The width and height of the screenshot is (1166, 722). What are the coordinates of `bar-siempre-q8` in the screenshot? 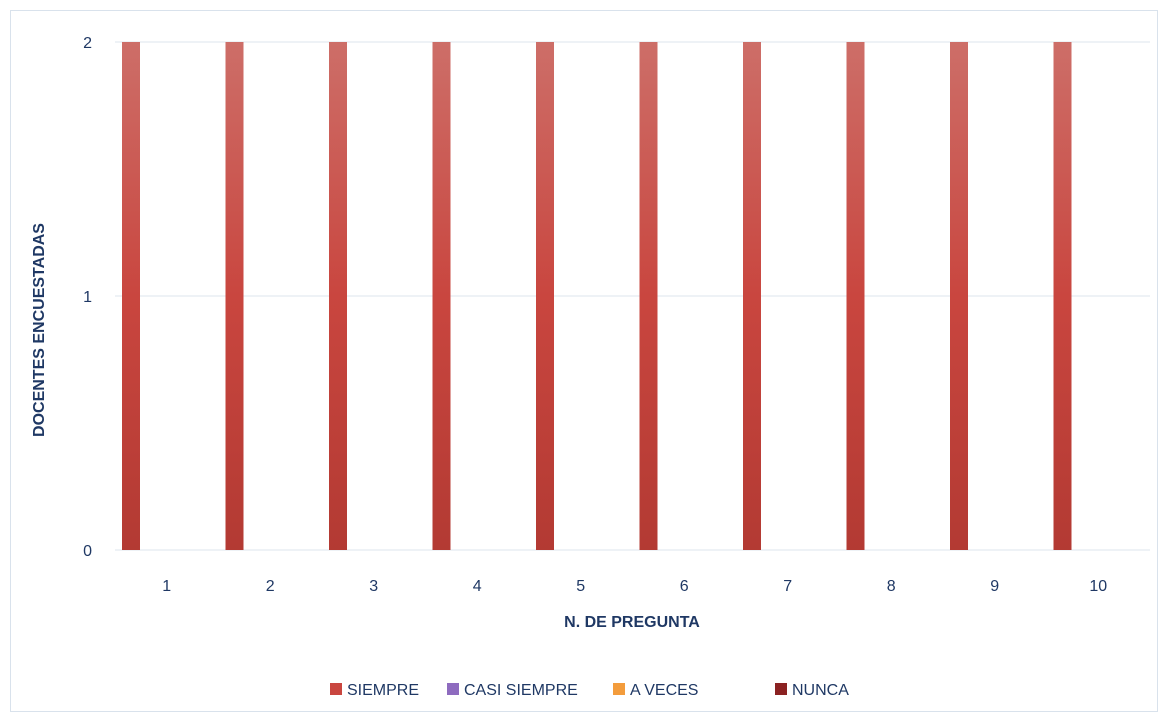 It's located at (855, 296).